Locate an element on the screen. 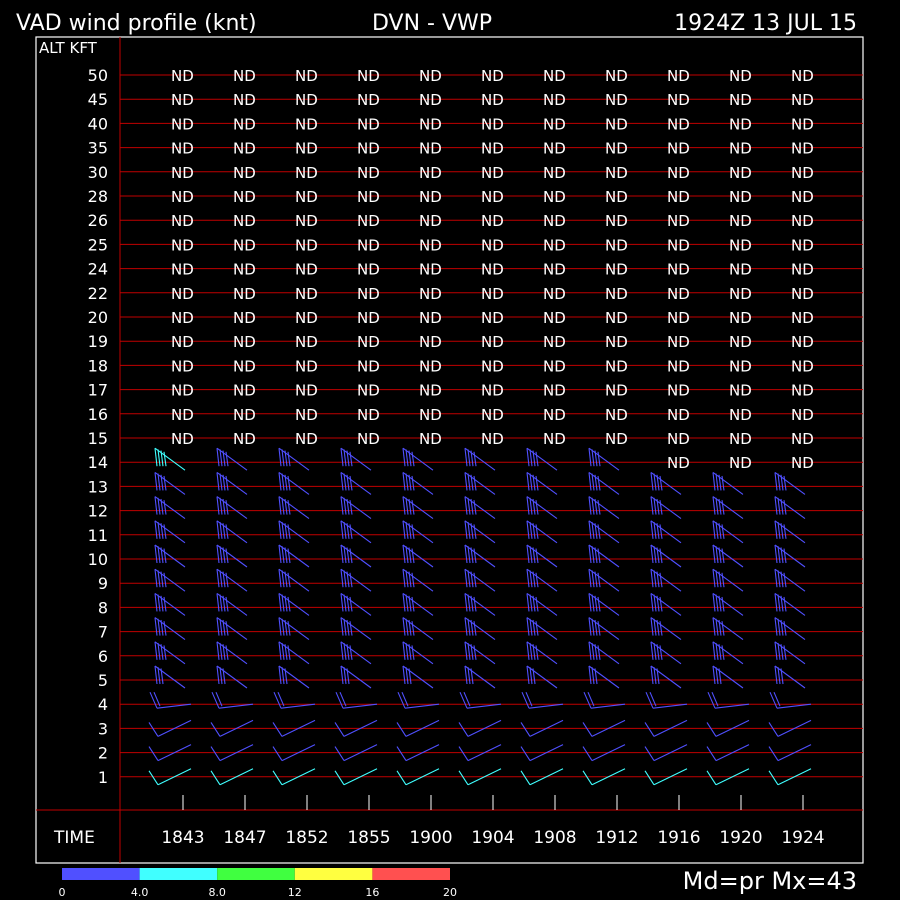 The height and width of the screenshot is (900, 900). altitude-label: 5 is located at coordinates (103, 680).